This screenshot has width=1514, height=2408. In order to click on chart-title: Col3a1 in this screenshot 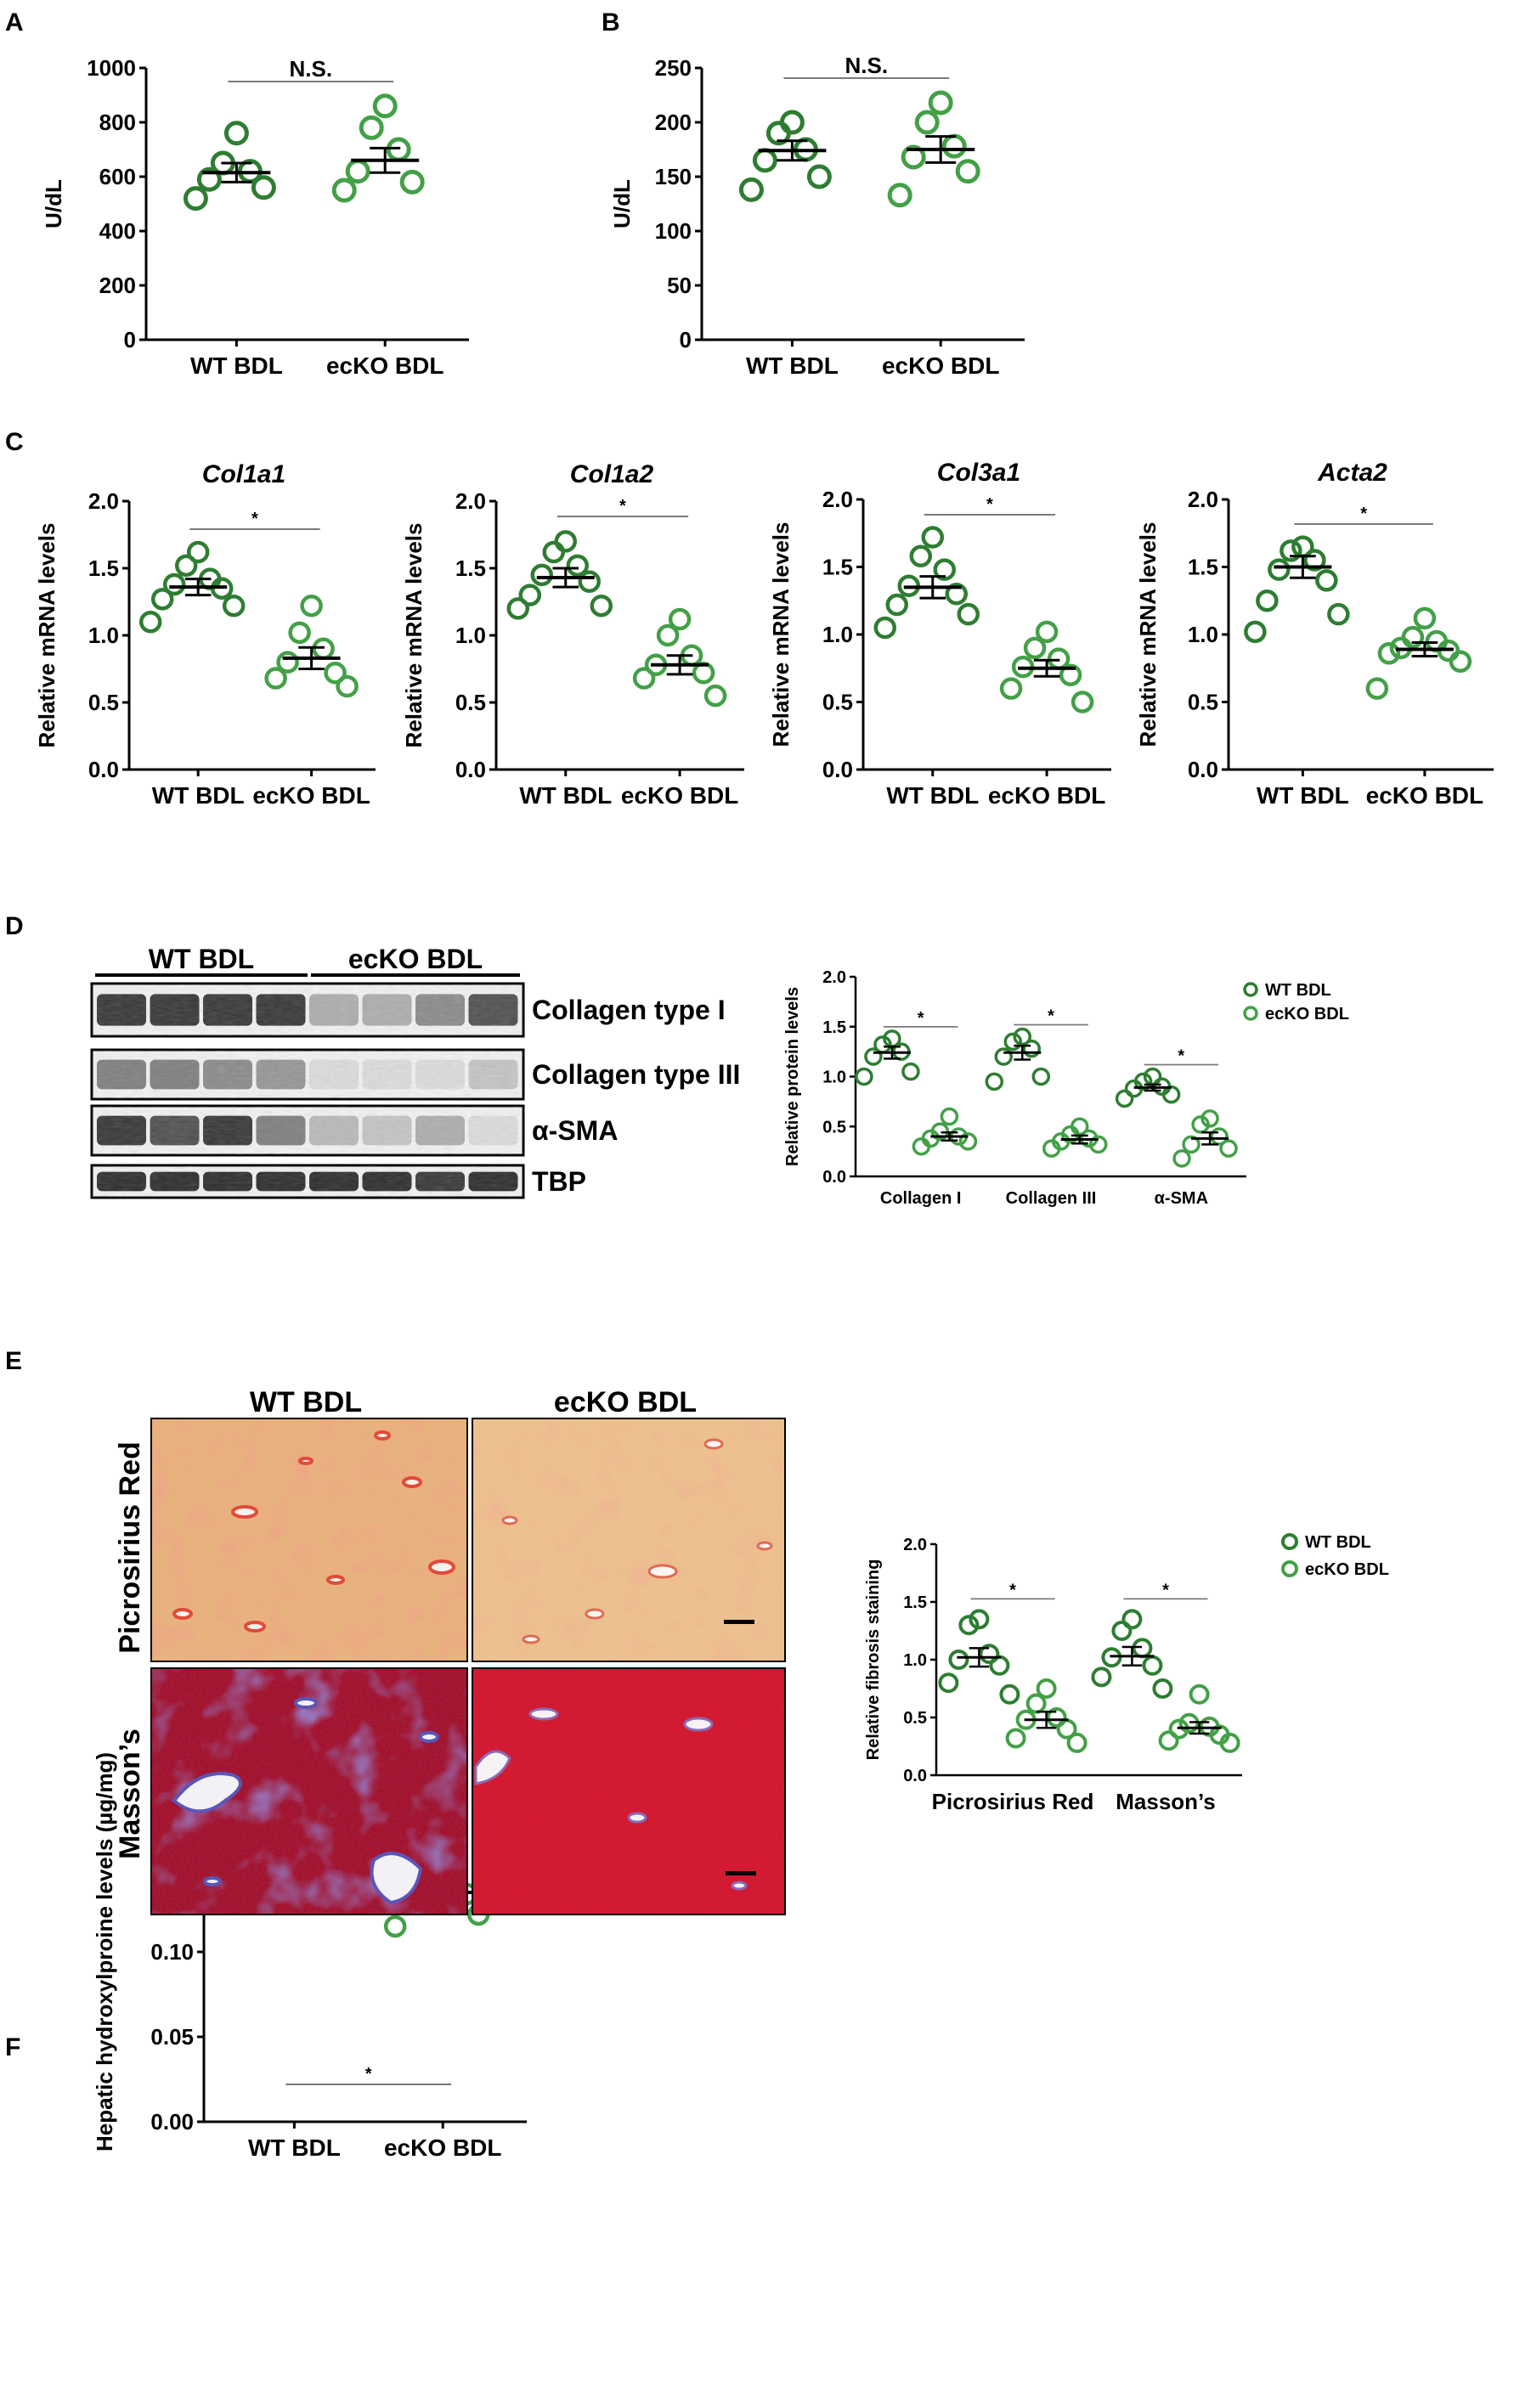, I will do `click(978, 473)`.